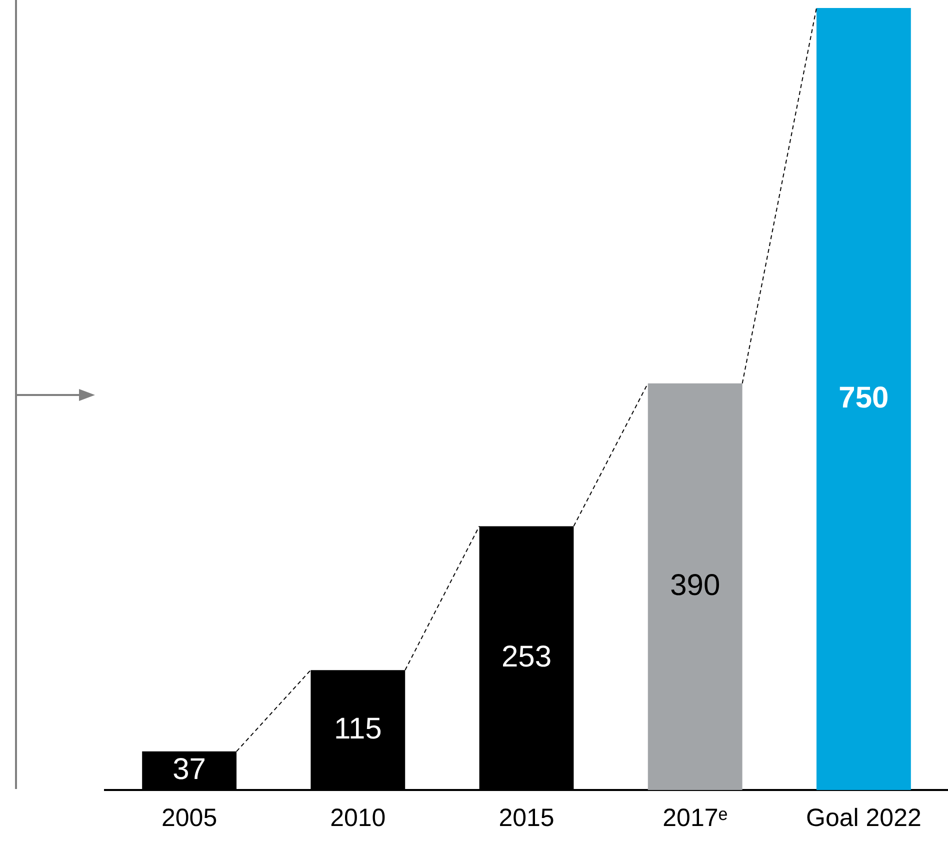 The height and width of the screenshot is (848, 948). Describe the element at coordinates (189, 769) in the screenshot. I see `data-label: 37` at that location.